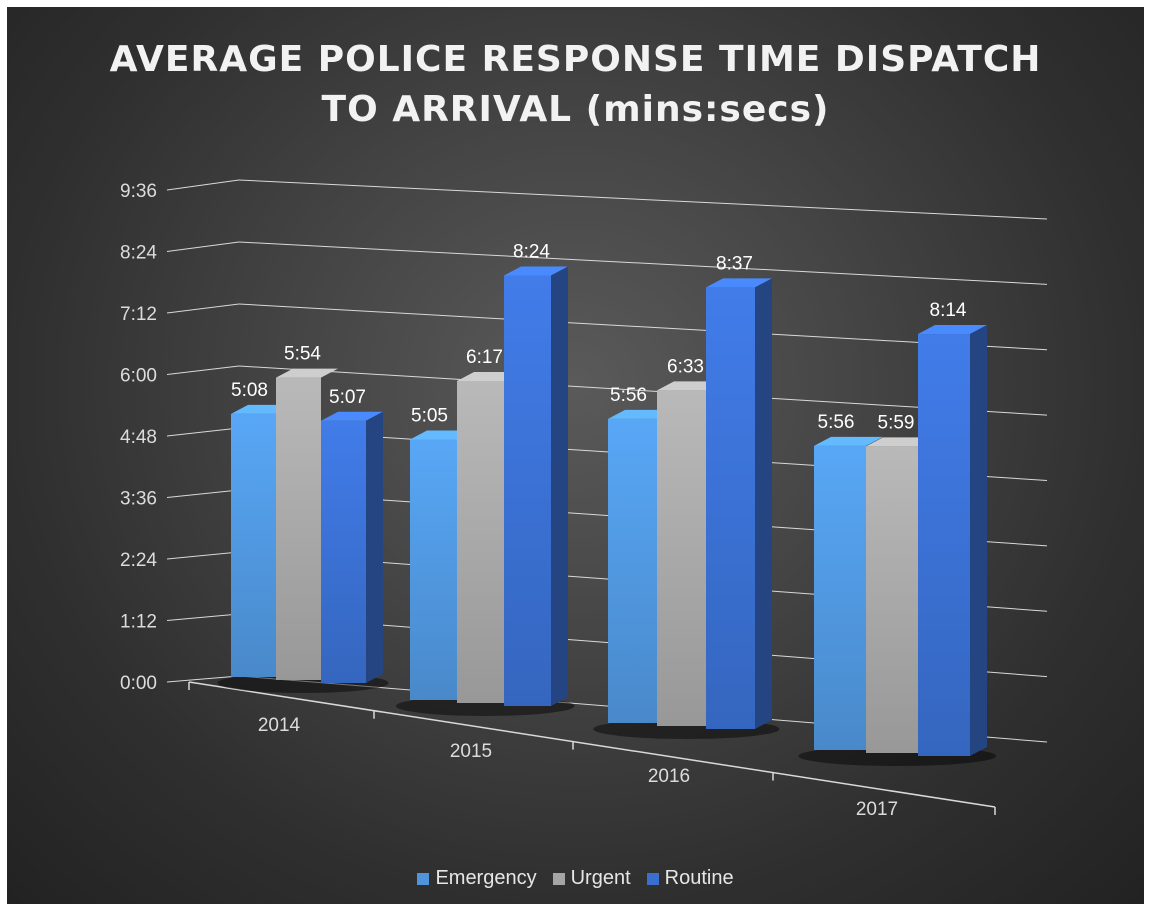 This screenshot has height=911, width=1151. What do you see at coordinates (652, 878) in the screenshot?
I see `legend-swatch-routine` at bounding box center [652, 878].